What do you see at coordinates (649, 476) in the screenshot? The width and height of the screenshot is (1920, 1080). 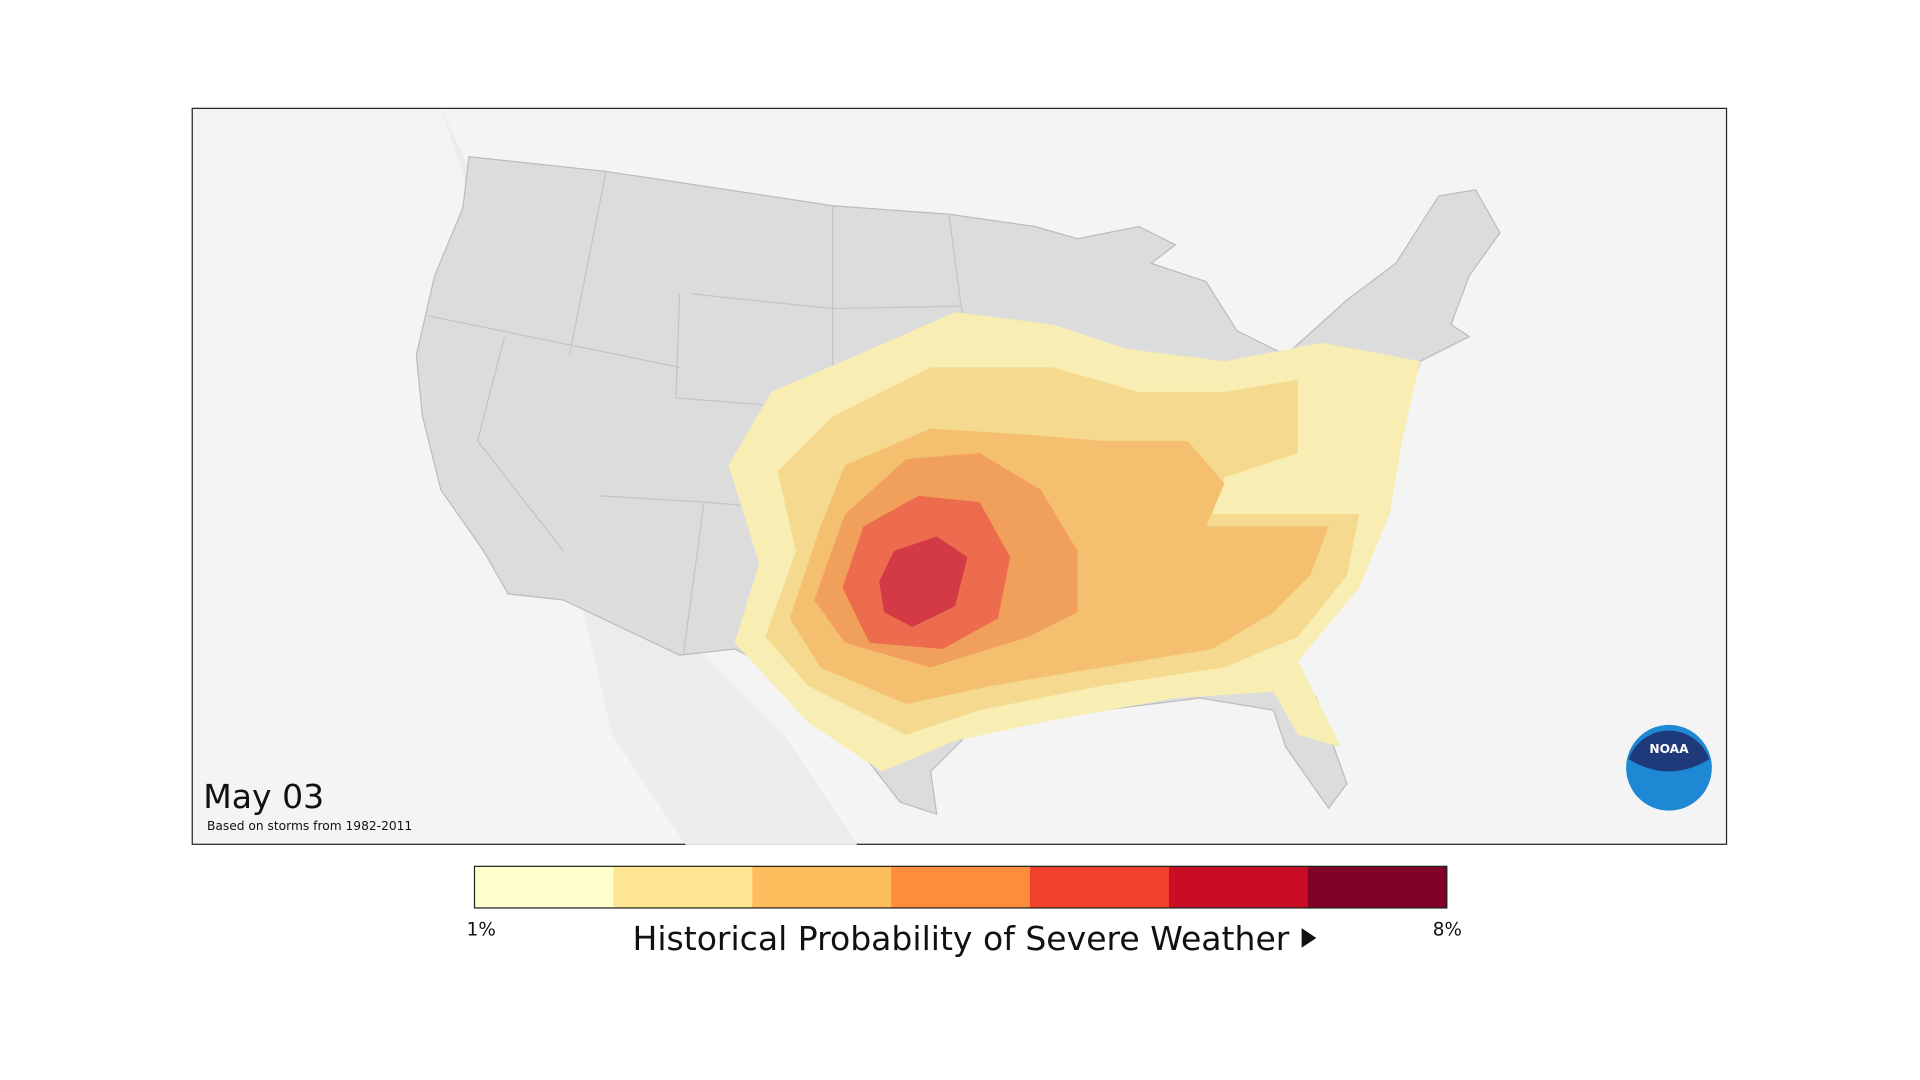 I see `terrain-shade` at bounding box center [649, 476].